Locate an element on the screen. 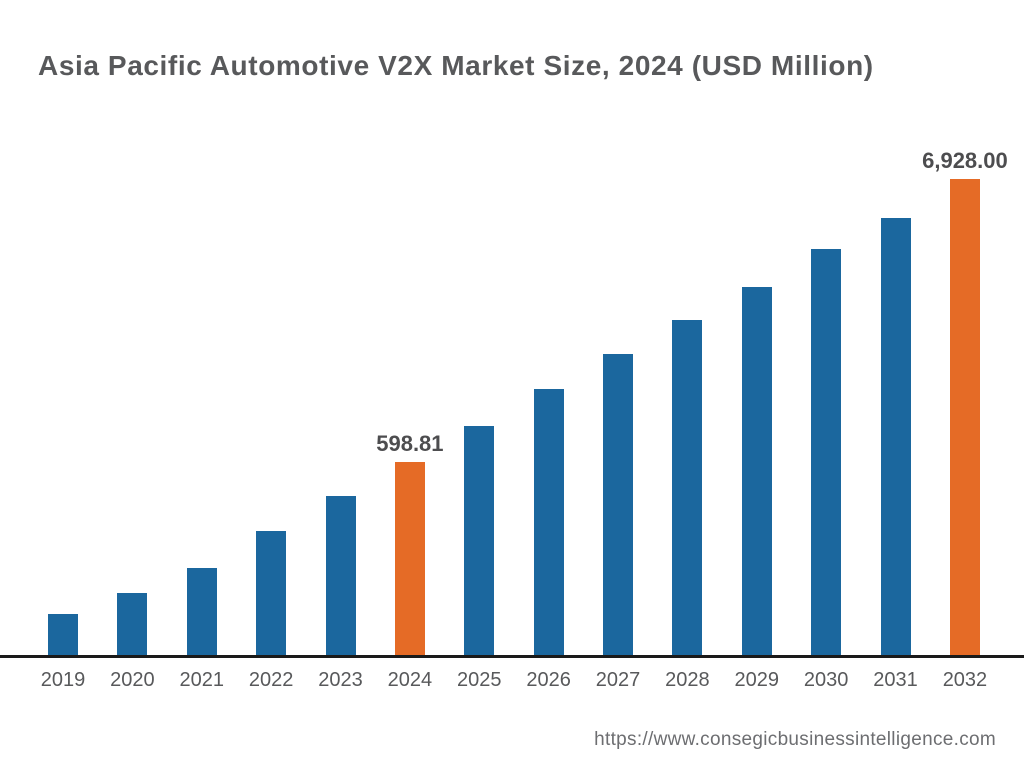 Image resolution: width=1024 pixels, height=768 pixels. x-tick-label-2029: 2029 is located at coordinates (757, 680).